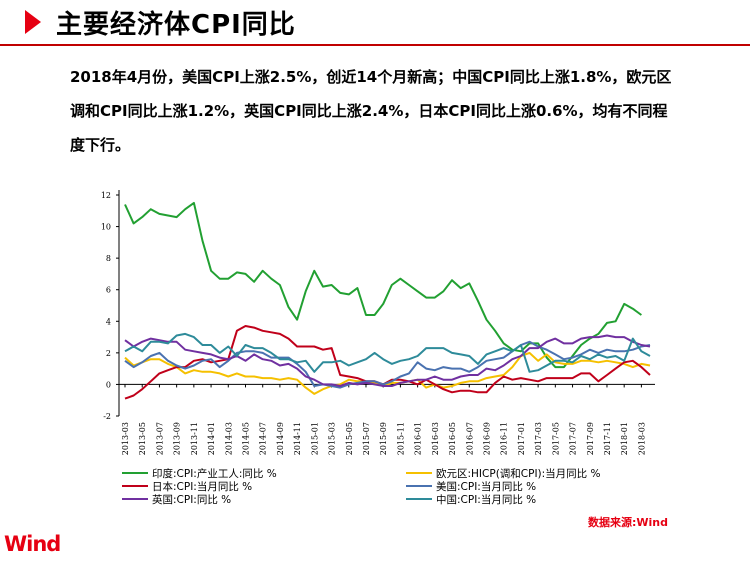 This screenshot has width=750, height=563. Describe the element at coordinates (191, 499) in the screenshot. I see `legend-label: 英国:CPI:同比 %` at that location.